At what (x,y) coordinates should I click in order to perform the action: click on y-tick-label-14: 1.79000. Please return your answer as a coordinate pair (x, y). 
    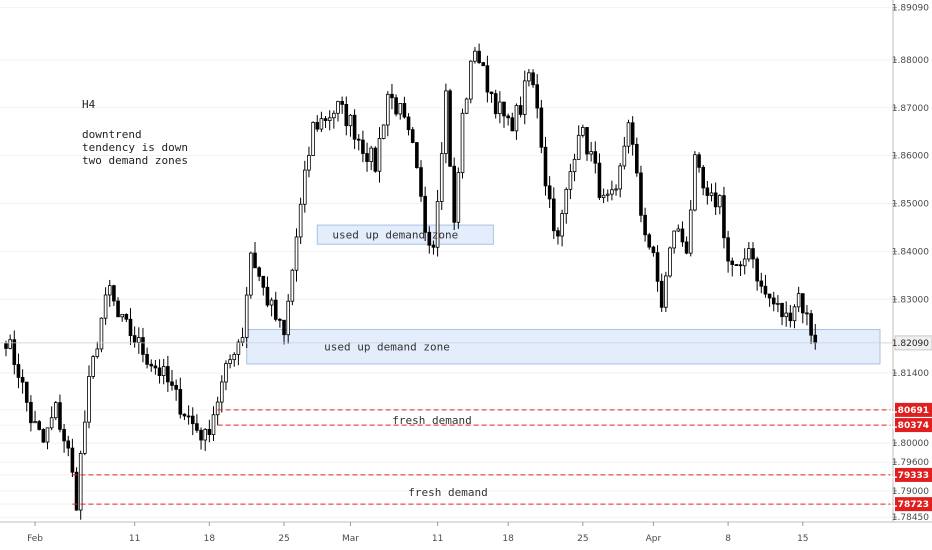
    Looking at the image, I should click on (910, 492).